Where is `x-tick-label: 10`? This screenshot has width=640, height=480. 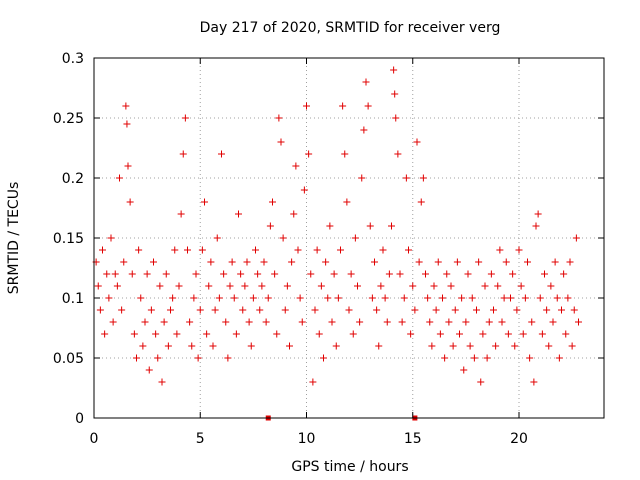 x-tick-label: 10 is located at coordinates (307, 439).